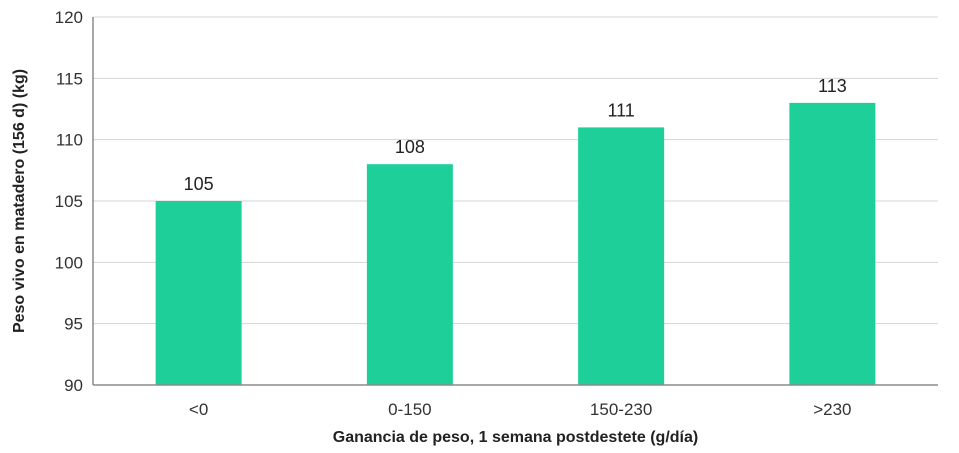  I want to click on y-tick-label: 120, so click(69, 17).